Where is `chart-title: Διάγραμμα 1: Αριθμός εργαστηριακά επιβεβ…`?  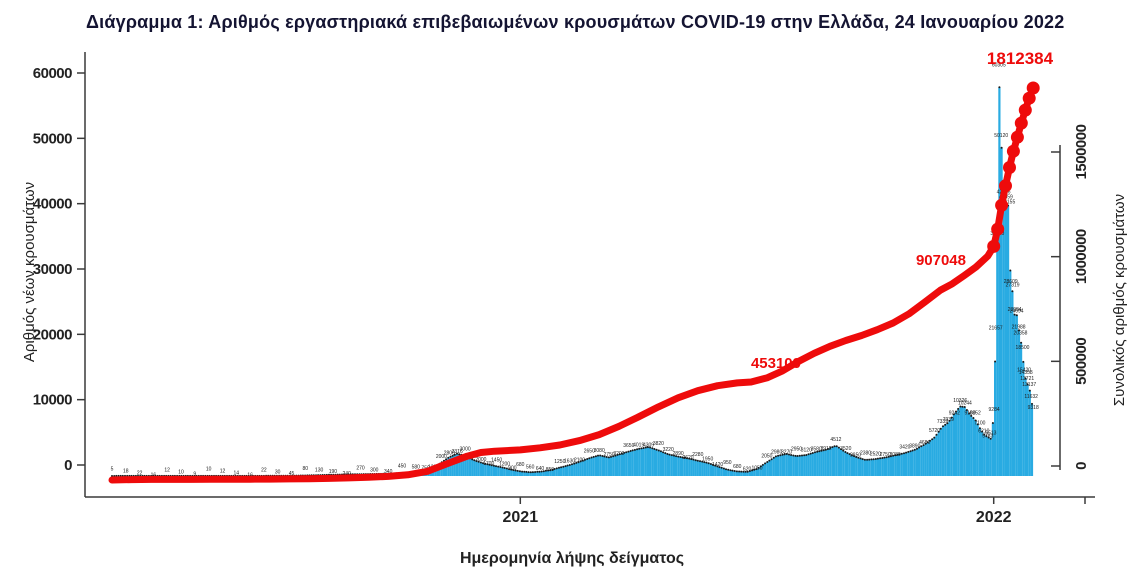 chart-title: Διάγραμμα 1: Αριθμός εργαστηριακά επιβεβ… is located at coordinates (575, 22).